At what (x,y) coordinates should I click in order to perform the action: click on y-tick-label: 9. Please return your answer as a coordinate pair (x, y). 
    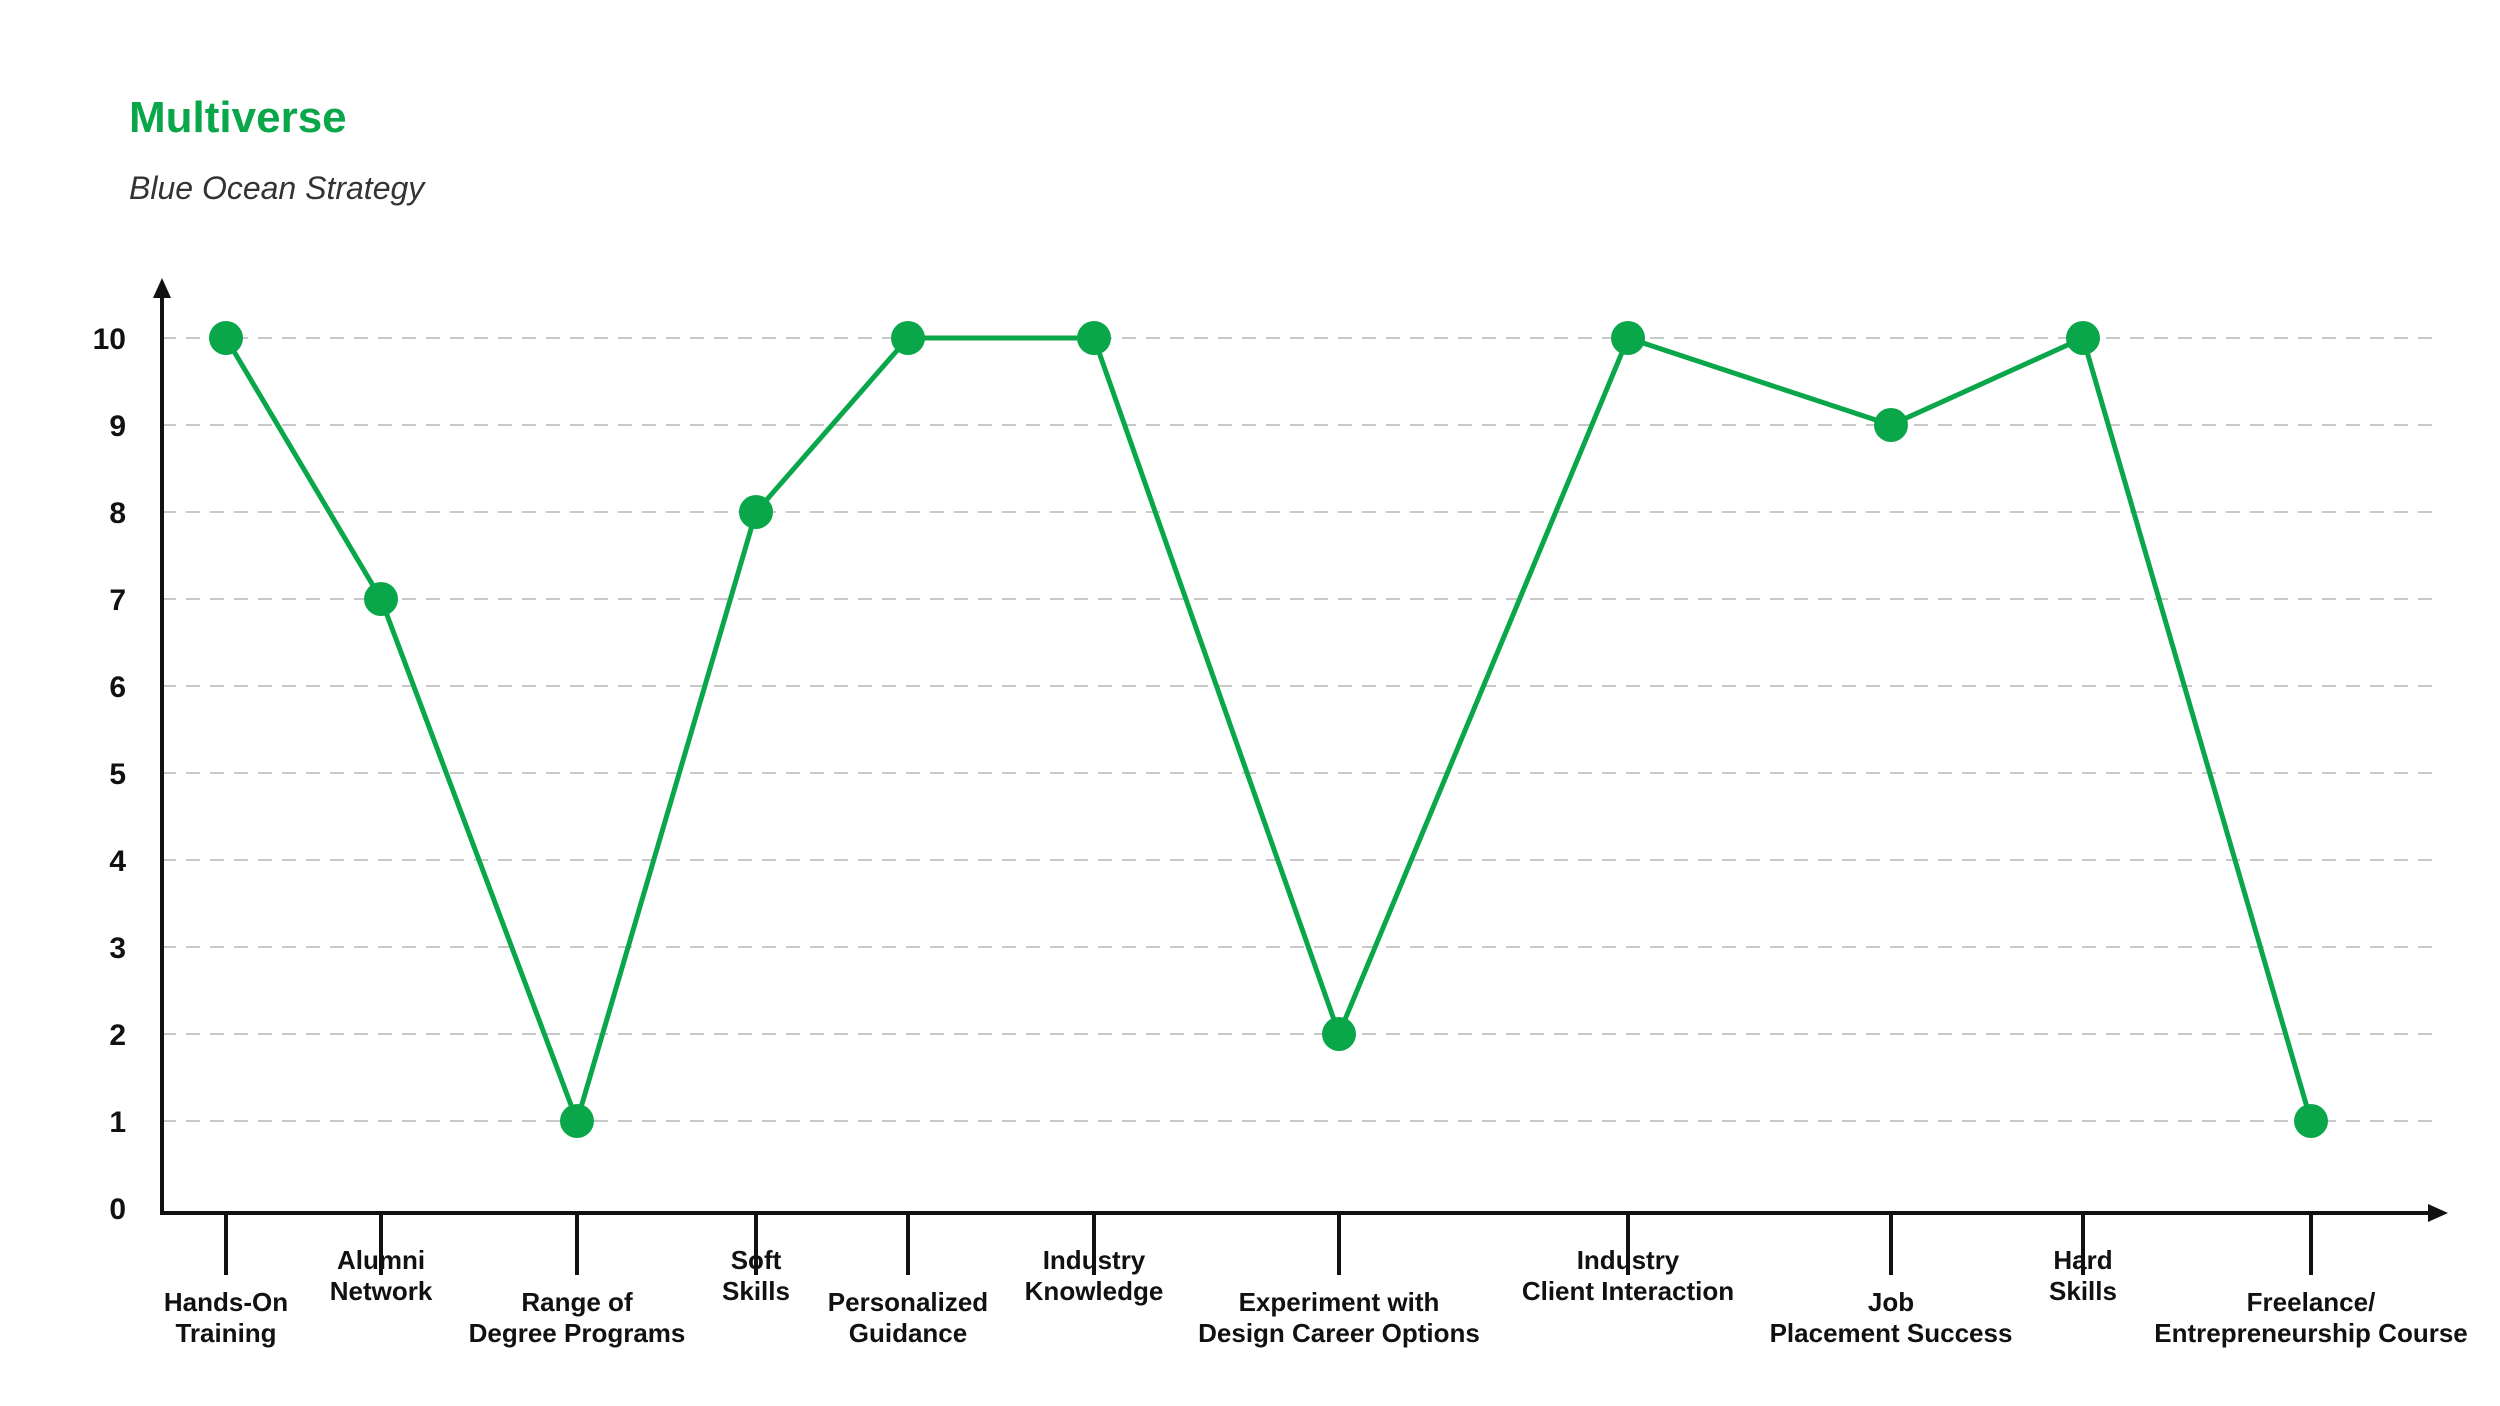
    Looking at the image, I should click on (117, 426).